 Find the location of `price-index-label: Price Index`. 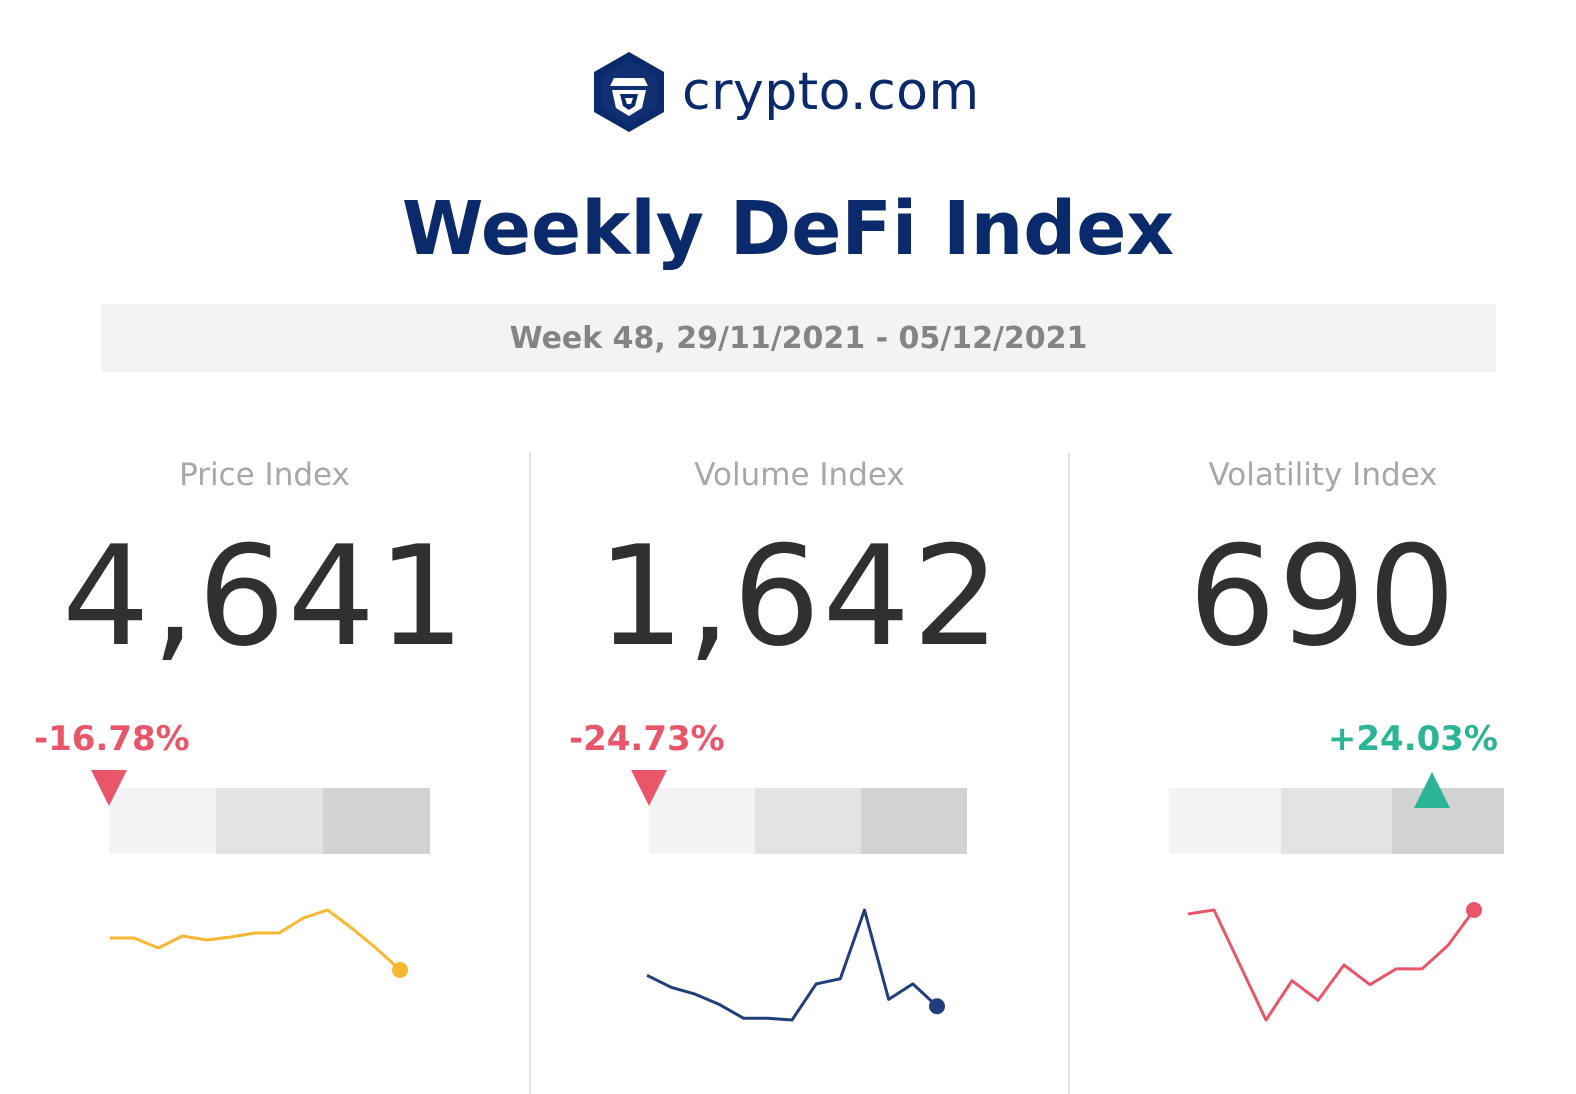

price-index-label: Price Index is located at coordinates (264, 475).